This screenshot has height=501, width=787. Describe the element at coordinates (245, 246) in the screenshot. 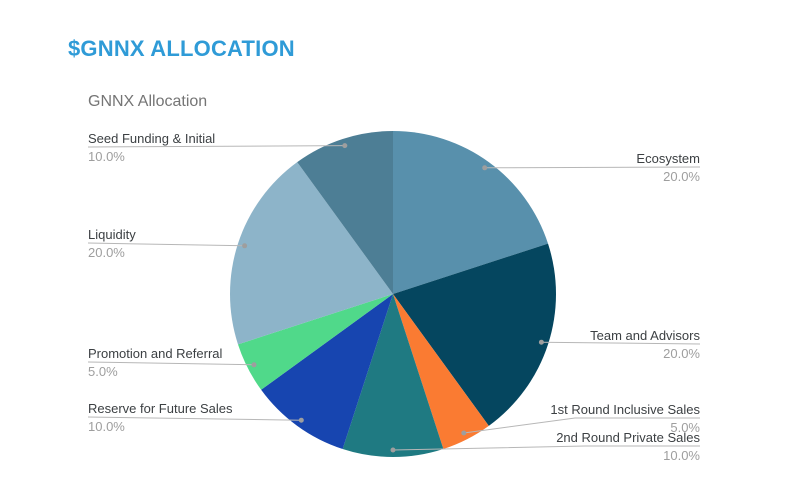

I see `leader-dot-liquidity` at that location.